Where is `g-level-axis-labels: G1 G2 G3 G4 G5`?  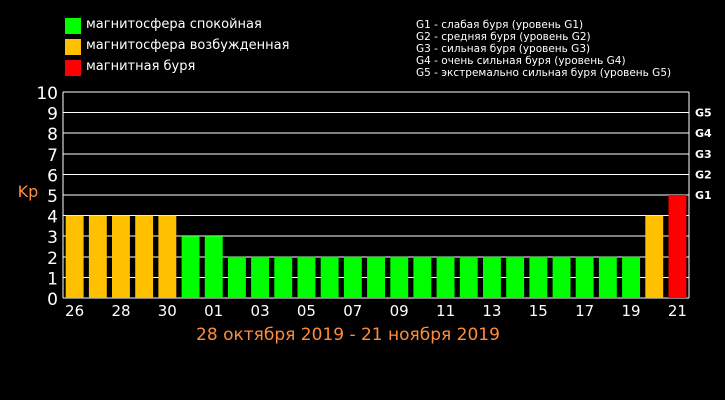 g-level-axis-labels: G1 G2 G3 G4 G5 is located at coordinates (703, 154).